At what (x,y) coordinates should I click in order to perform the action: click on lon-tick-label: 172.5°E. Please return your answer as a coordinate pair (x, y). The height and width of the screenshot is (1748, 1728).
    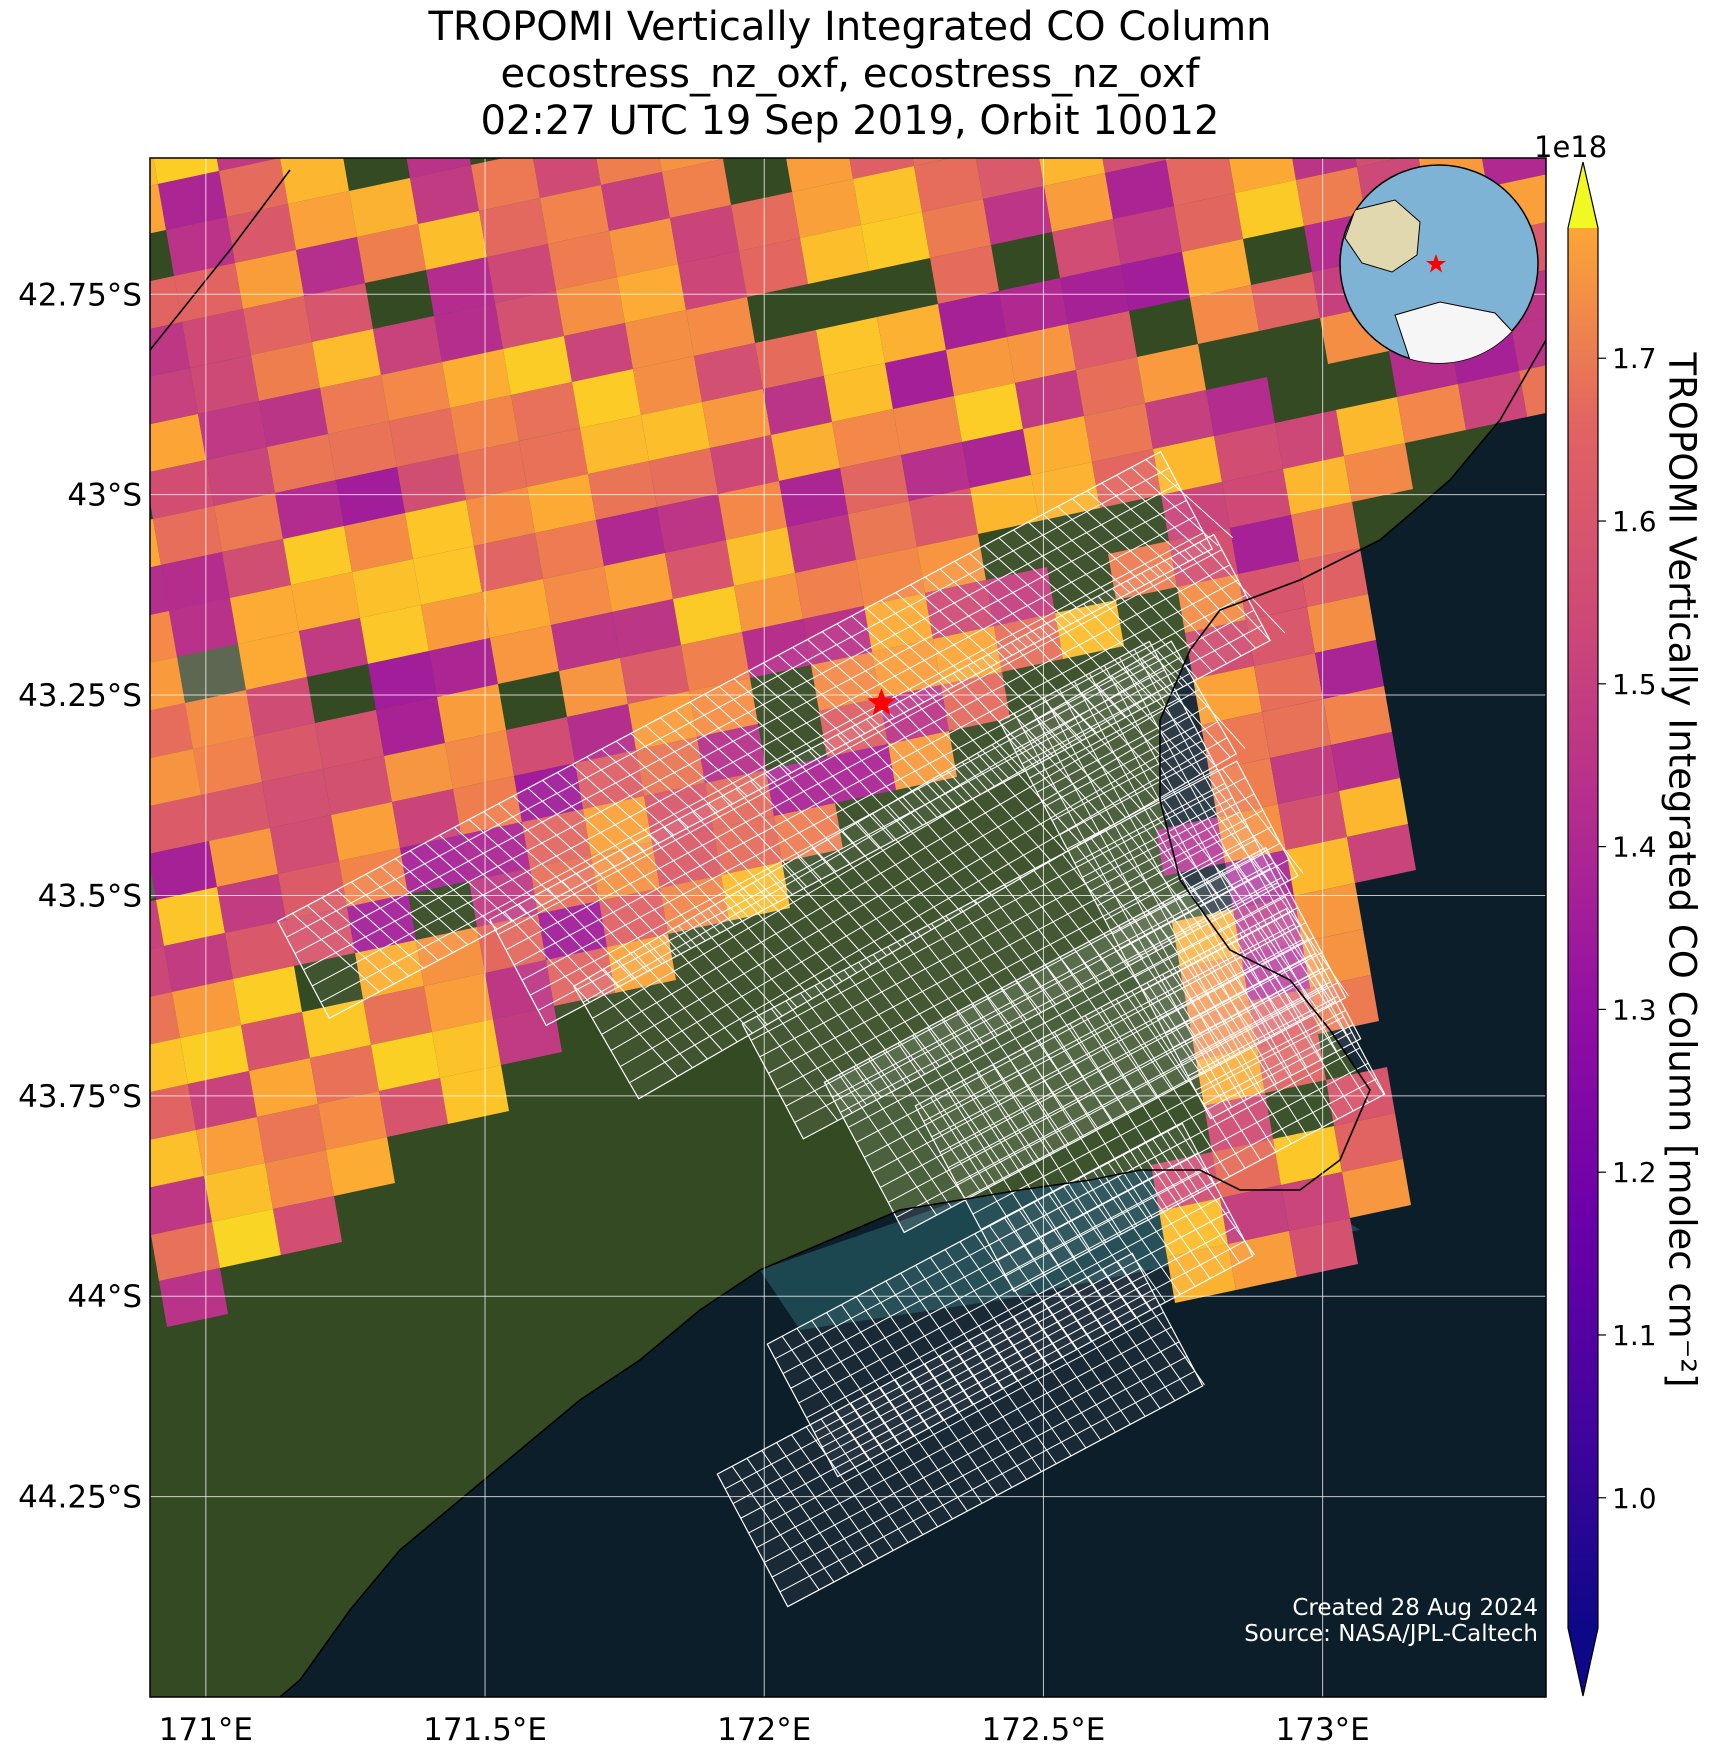
    Looking at the image, I should click on (1044, 1730).